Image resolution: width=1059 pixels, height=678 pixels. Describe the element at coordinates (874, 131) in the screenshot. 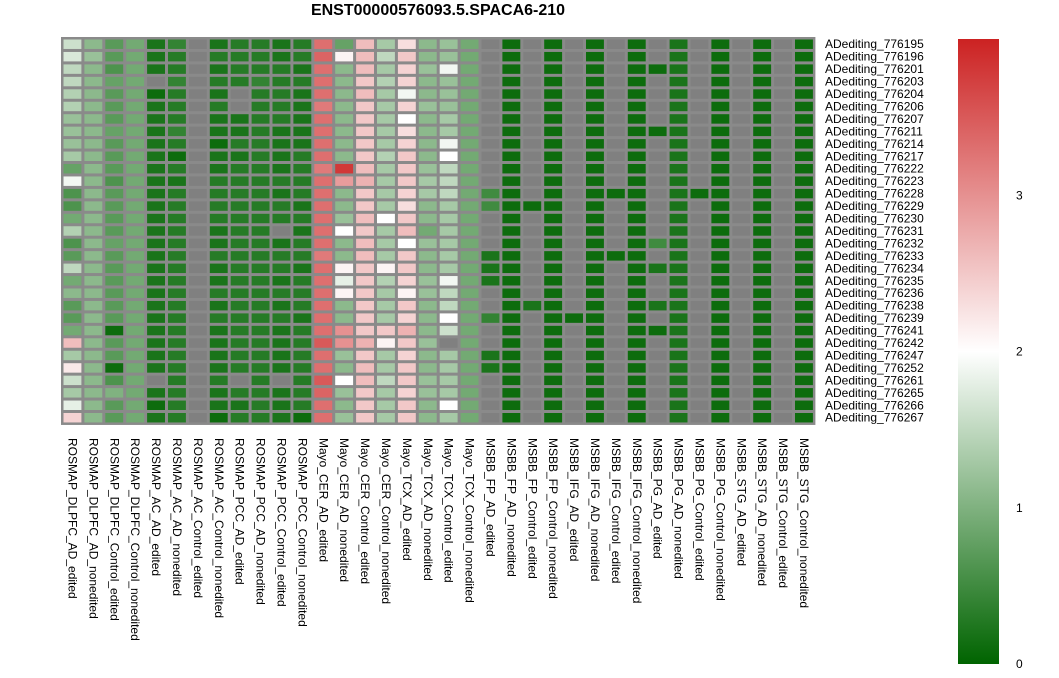

I see `row-label: ADediting_776211` at that location.